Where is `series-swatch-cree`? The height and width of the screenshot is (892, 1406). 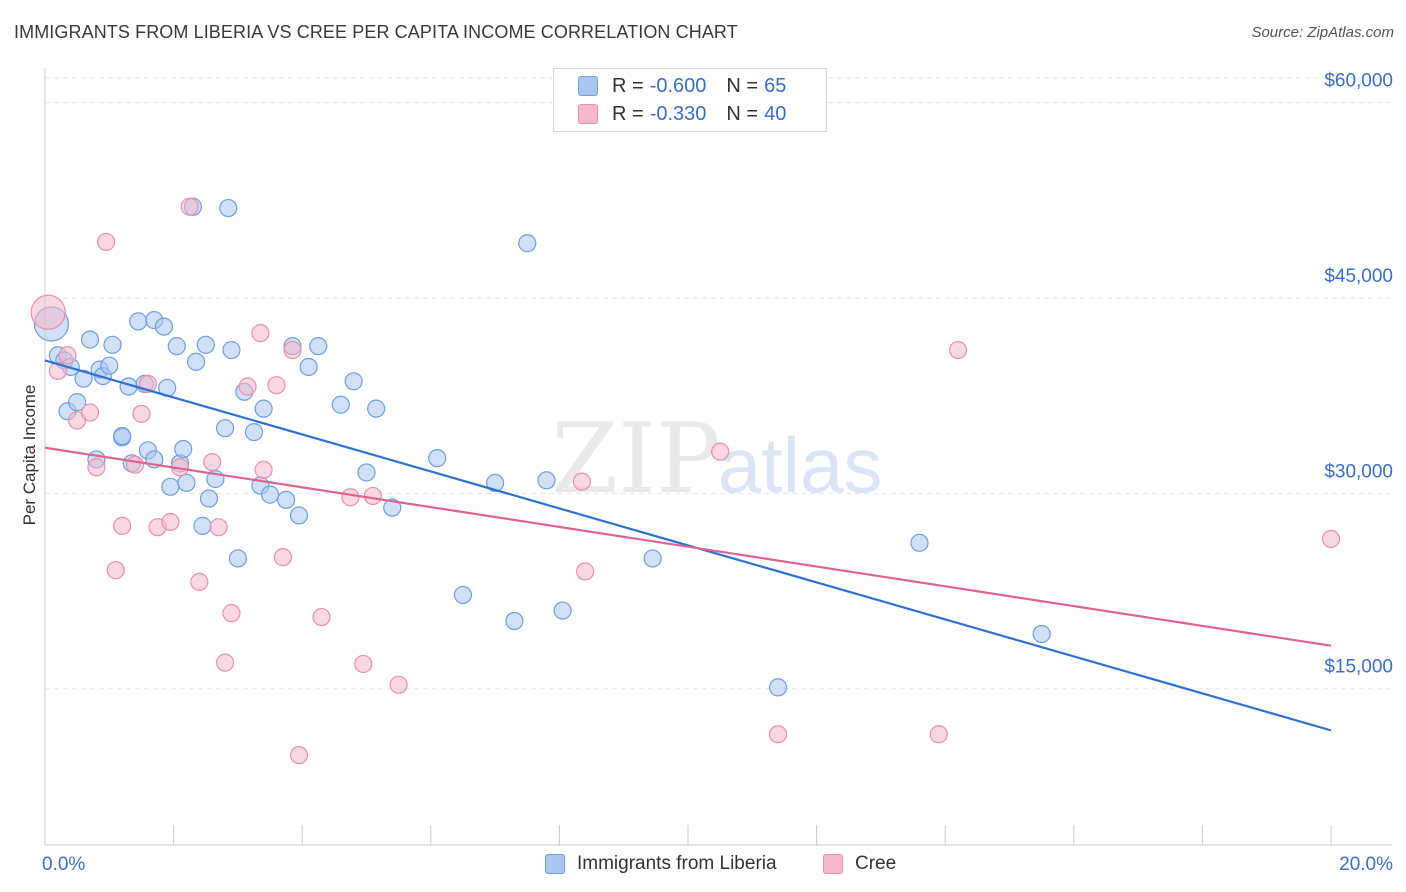 series-swatch-cree is located at coordinates (833, 864).